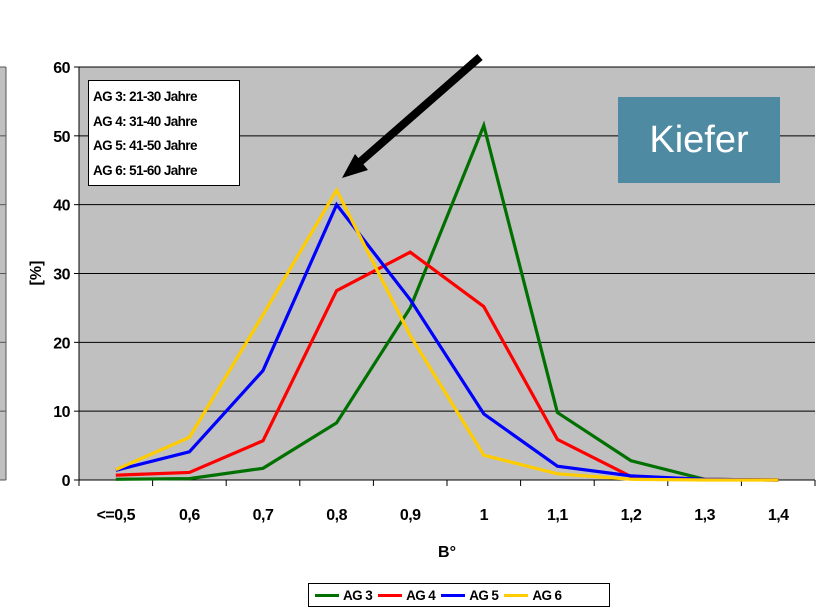 The height and width of the screenshot is (612, 816). Describe the element at coordinates (61, 412) in the screenshot. I see `y-tick-label: 10` at that location.